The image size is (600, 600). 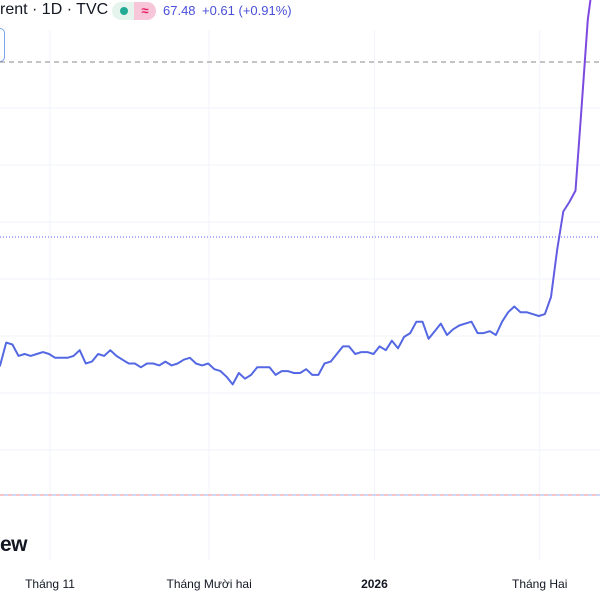 I want to click on tradingview-logo: ew, so click(x=14, y=544).